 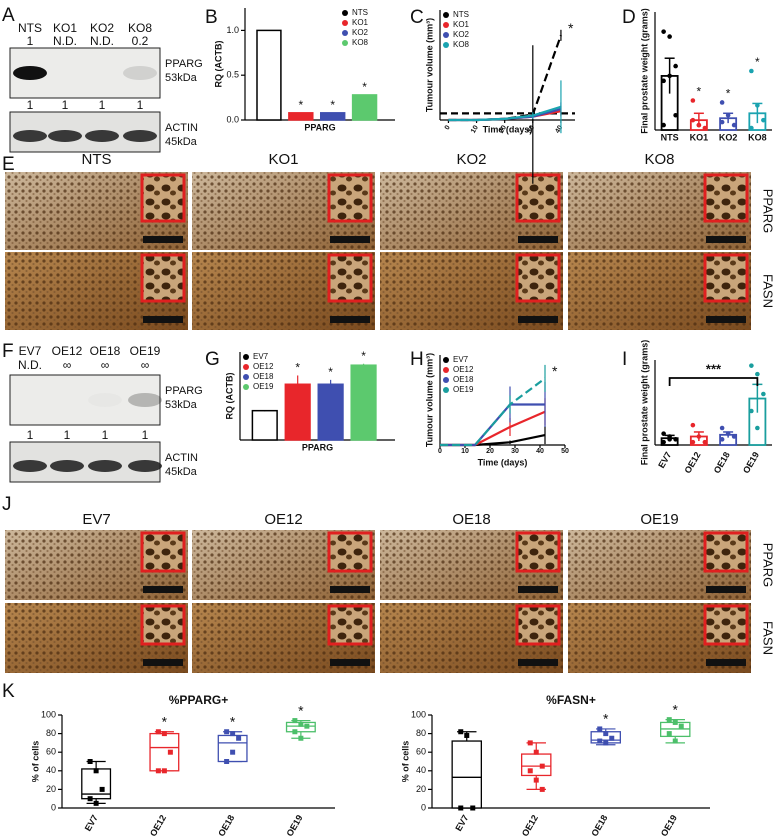 I want to click on protein-label: 45kDa, so click(x=181, y=142).